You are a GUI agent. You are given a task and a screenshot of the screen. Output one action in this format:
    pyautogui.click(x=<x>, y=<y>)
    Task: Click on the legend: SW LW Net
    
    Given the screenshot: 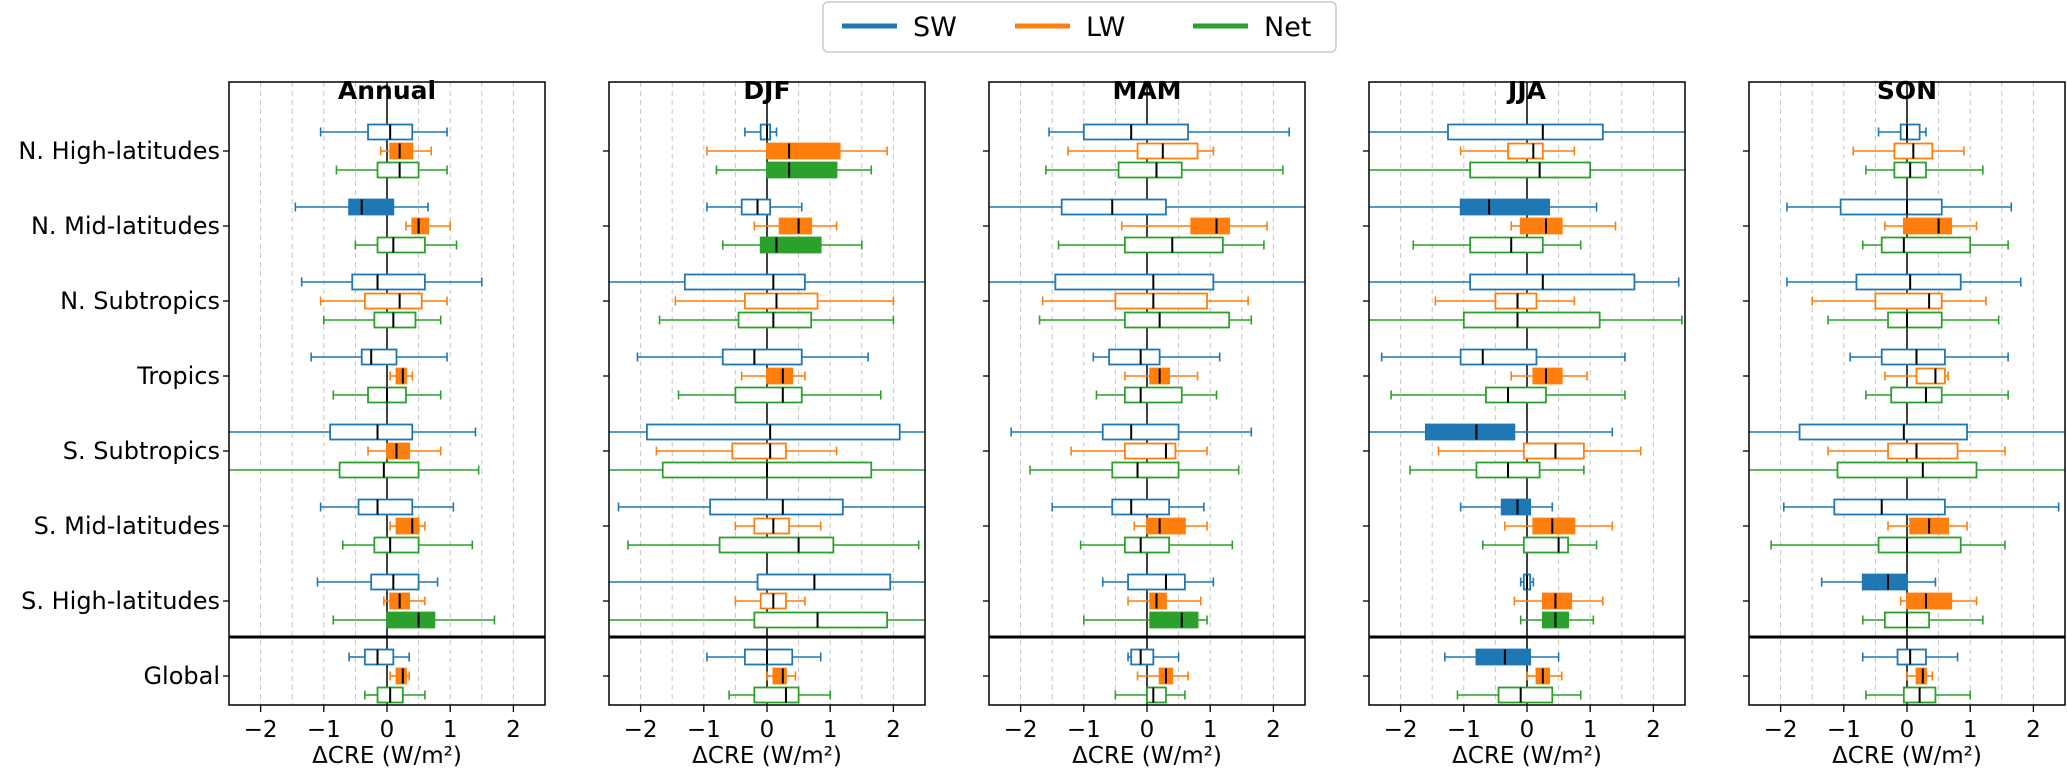 What is the action you would take?
    pyautogui.click(x=1079, y=27)
    